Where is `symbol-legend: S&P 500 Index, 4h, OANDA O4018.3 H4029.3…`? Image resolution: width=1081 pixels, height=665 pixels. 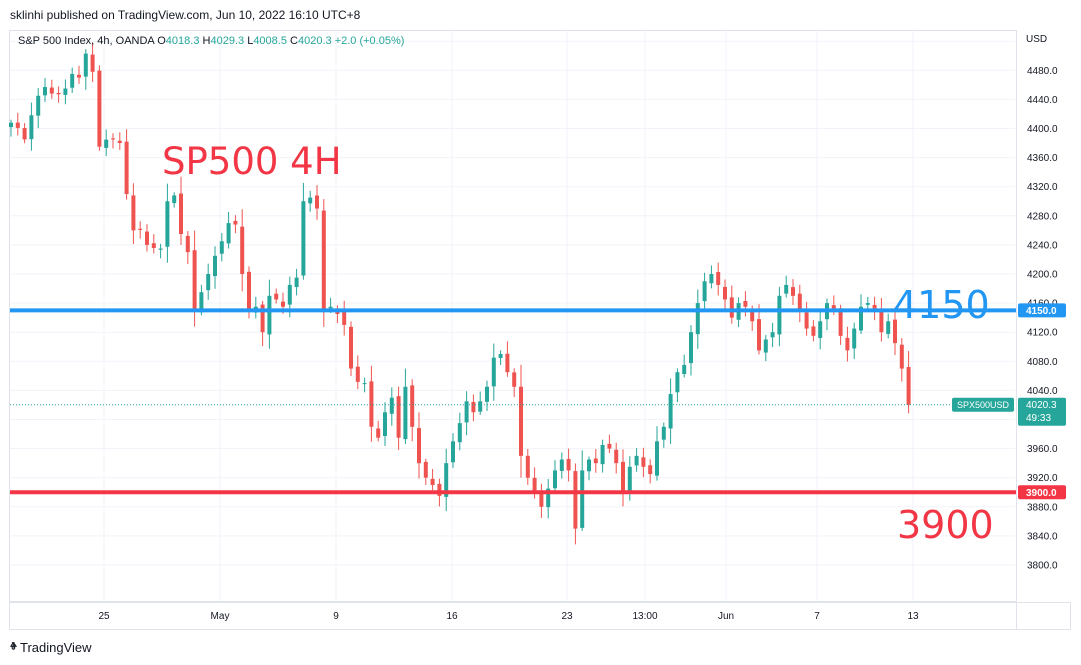
symbol-legend: S&P 500 Index, 4h, OANDA O4018.3 H4029.3… is located at coordinates (211, 41).